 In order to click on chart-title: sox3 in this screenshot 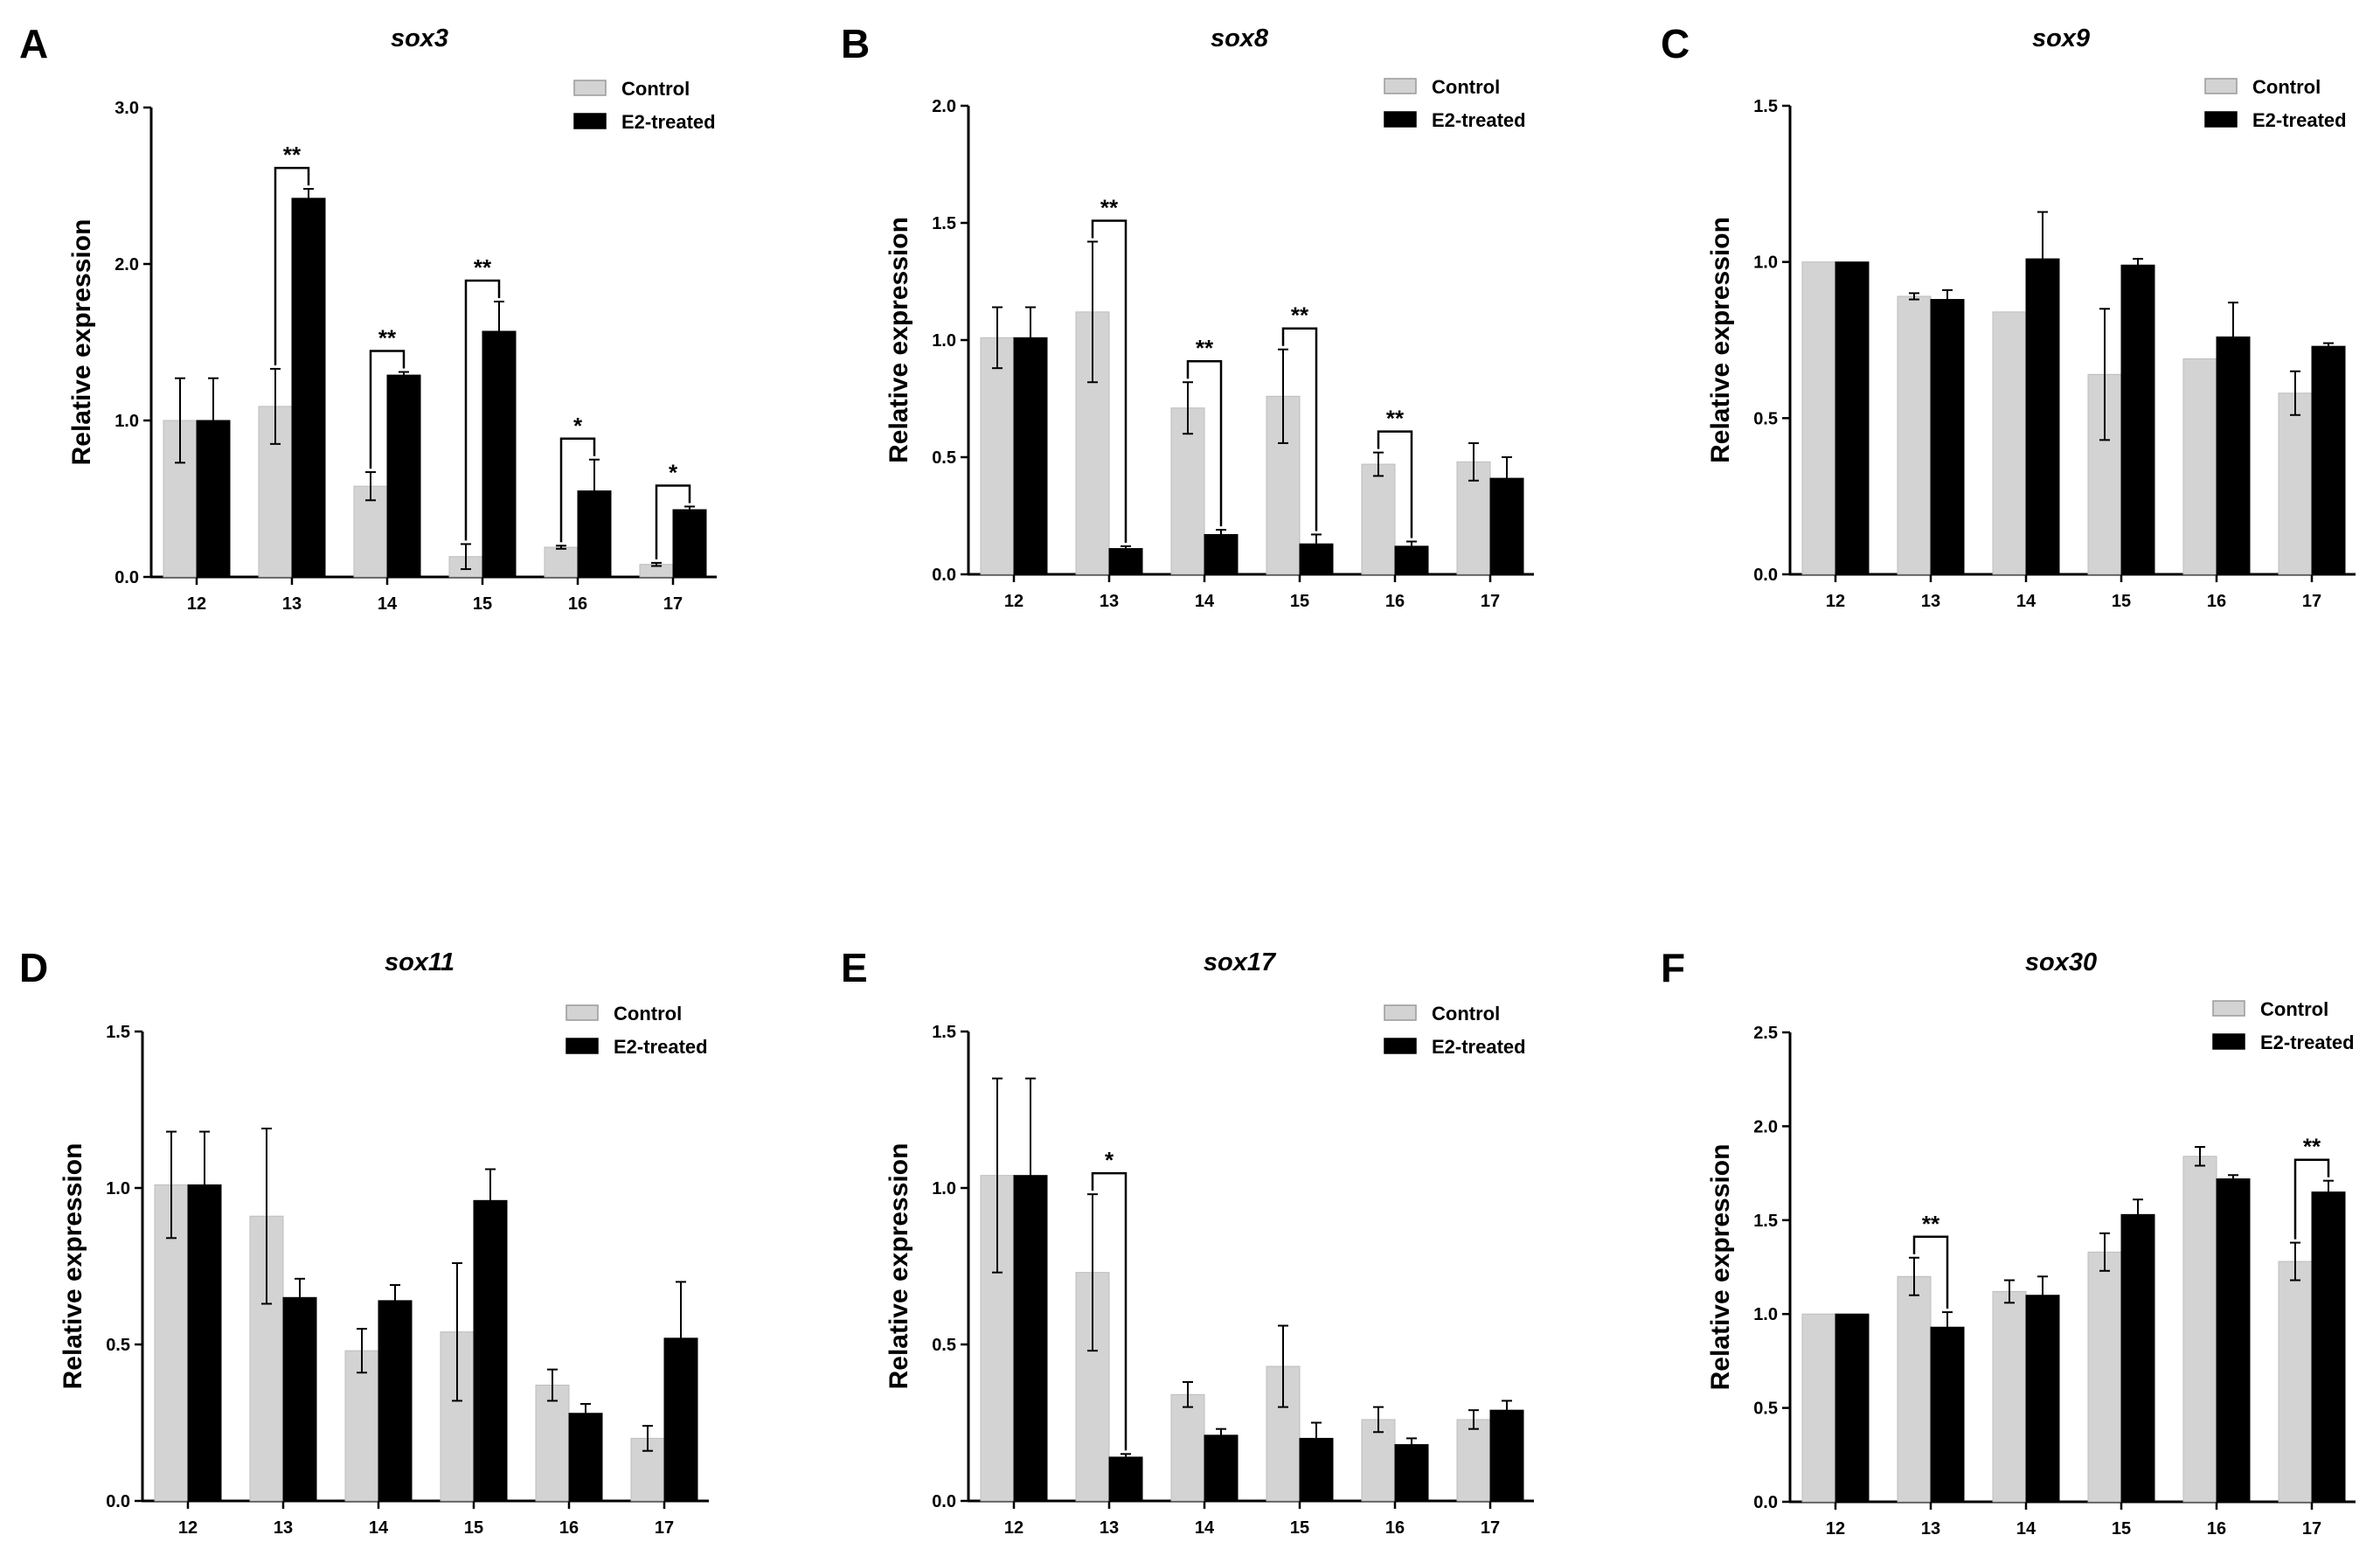, I will do `click(419, 38)`.